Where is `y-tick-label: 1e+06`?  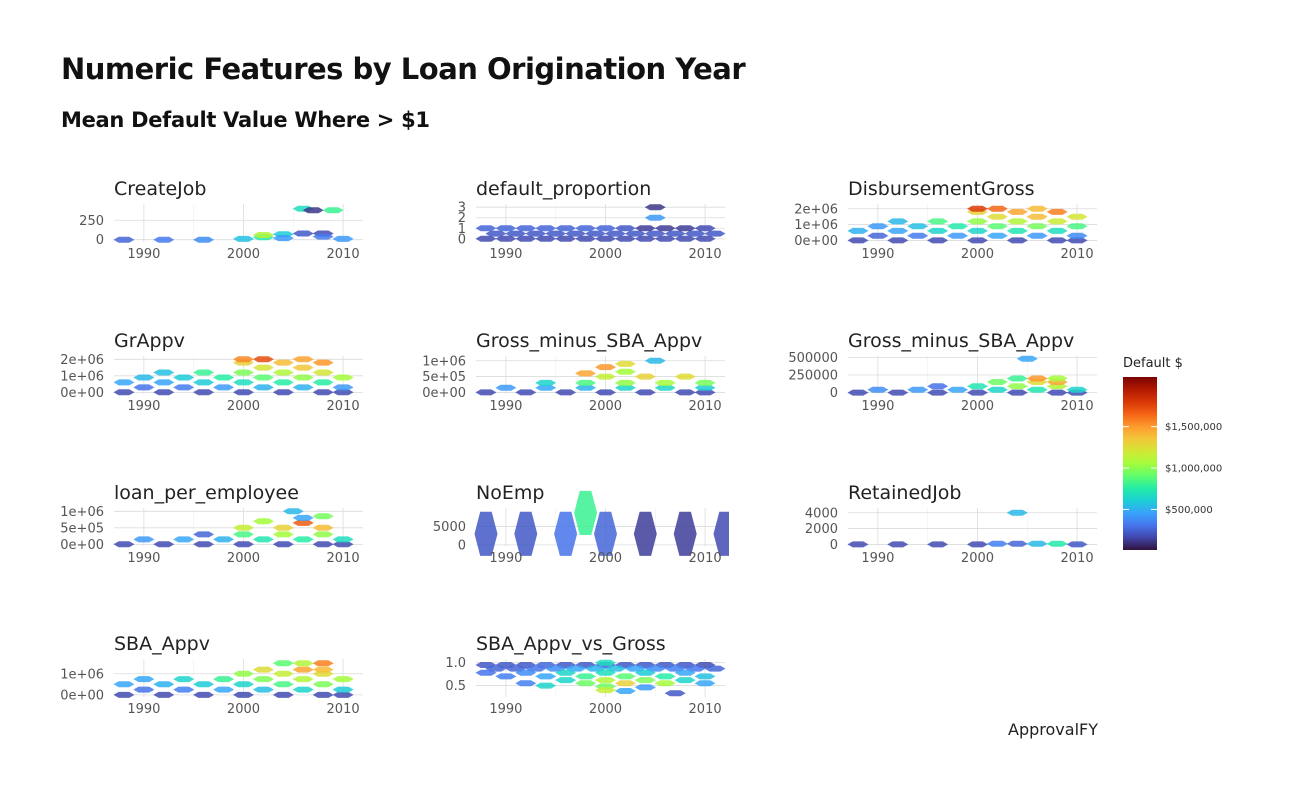 y-tick-label: 1e+06 is located at coordinates (82, 674).